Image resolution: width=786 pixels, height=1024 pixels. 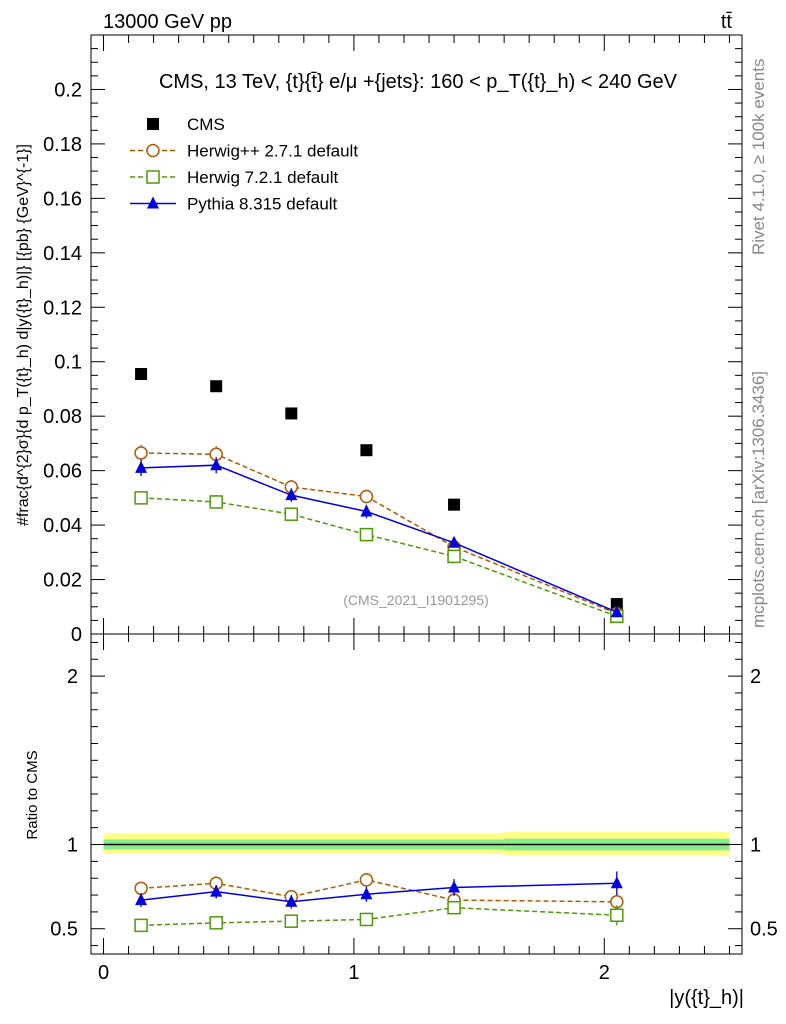 I want to click on y-tick-label: 0.18, so click(x=62, y=145).